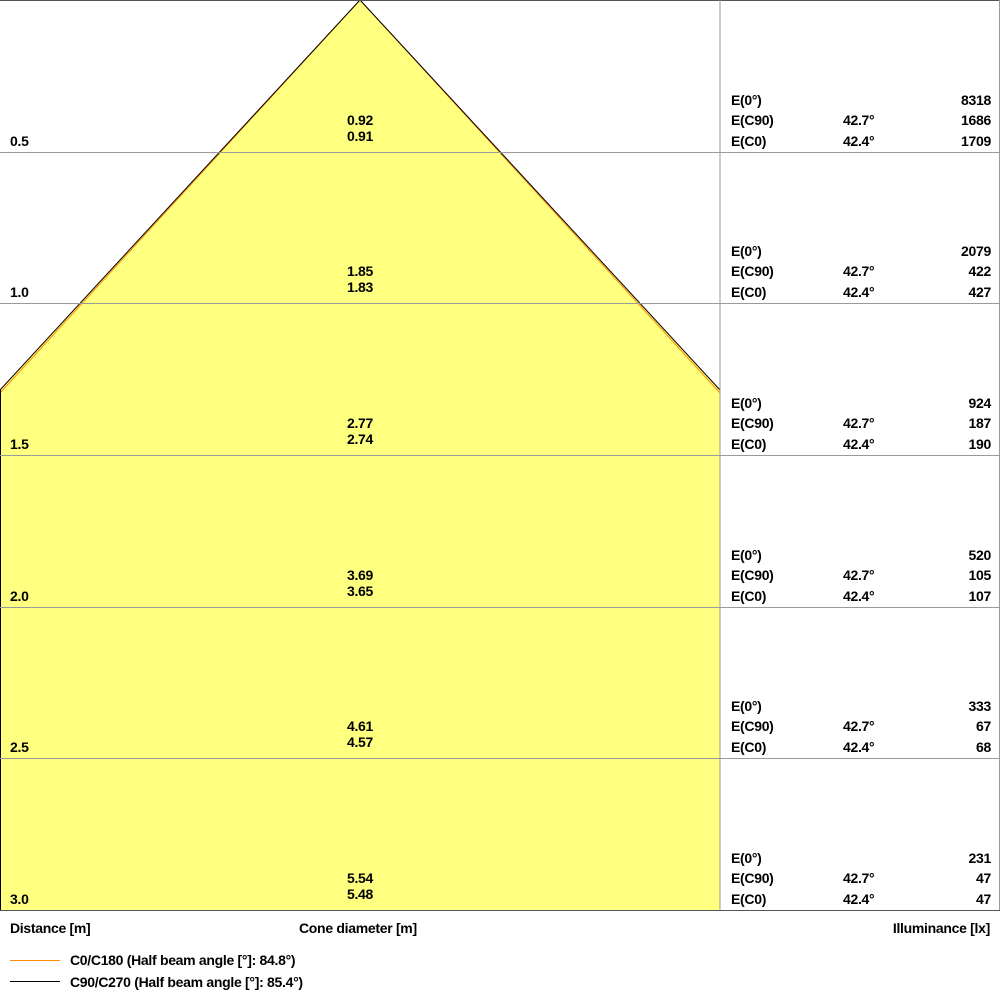 The width and height of the screenshot is (1000, 1000). What do you see at coordinates (980, 555) in the screenshot?
I see `e0-value: 520` at bounding box center [980, 555].